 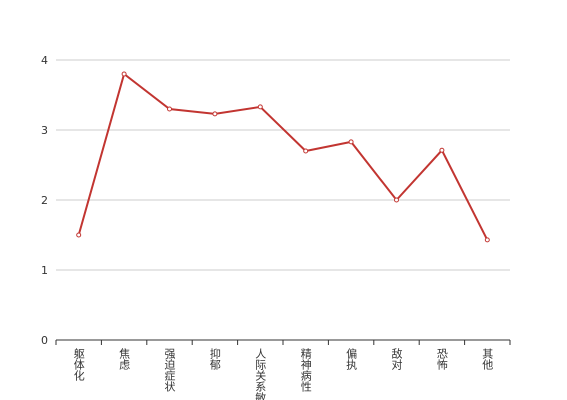 I want to click on x-tick-label: 偏执, so click(x=351, y=359).